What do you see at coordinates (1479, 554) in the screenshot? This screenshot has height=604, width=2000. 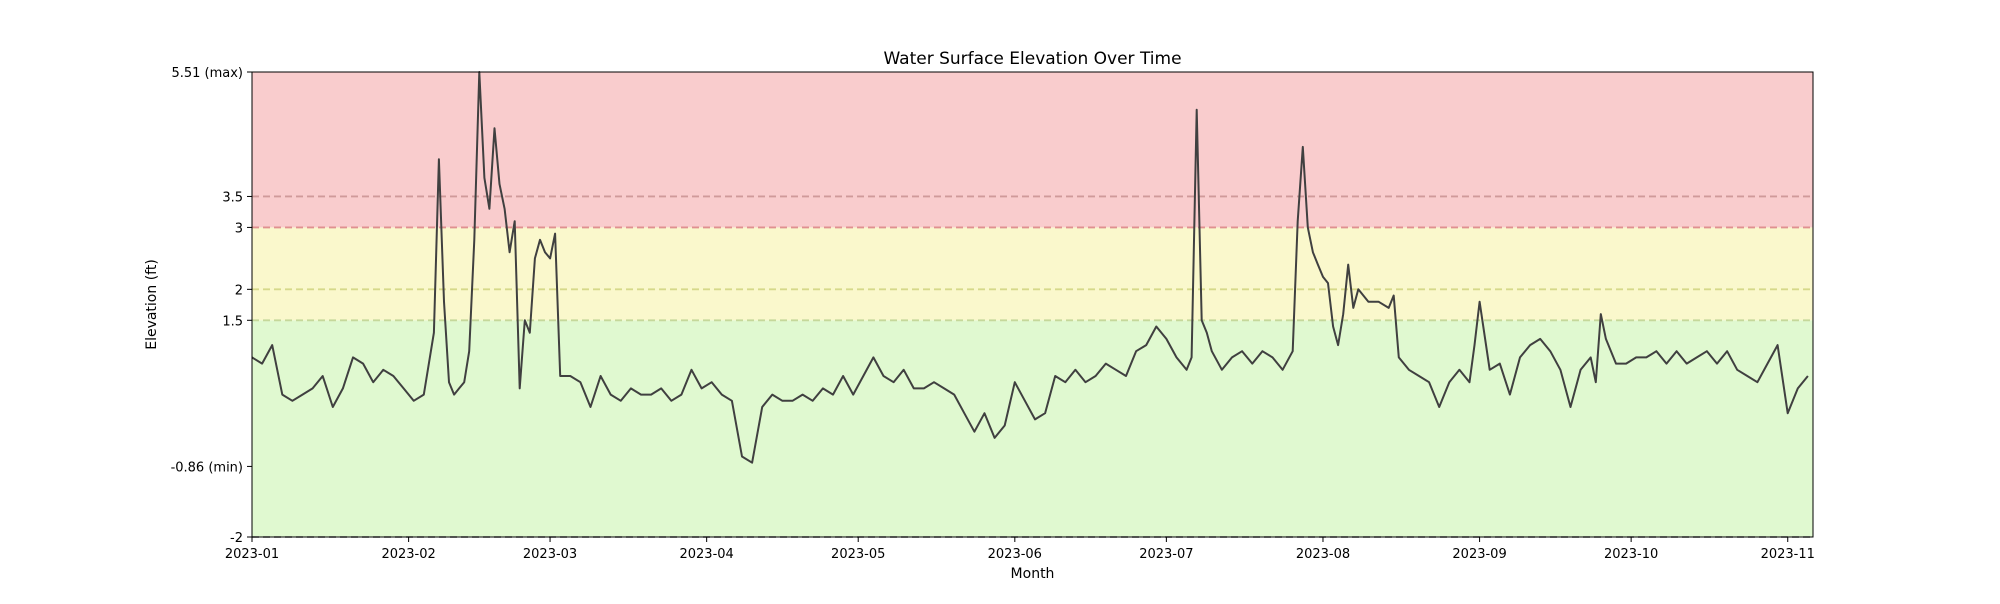 I see `x-tick-label: 2023-09` at bounding box center [1479, 554].